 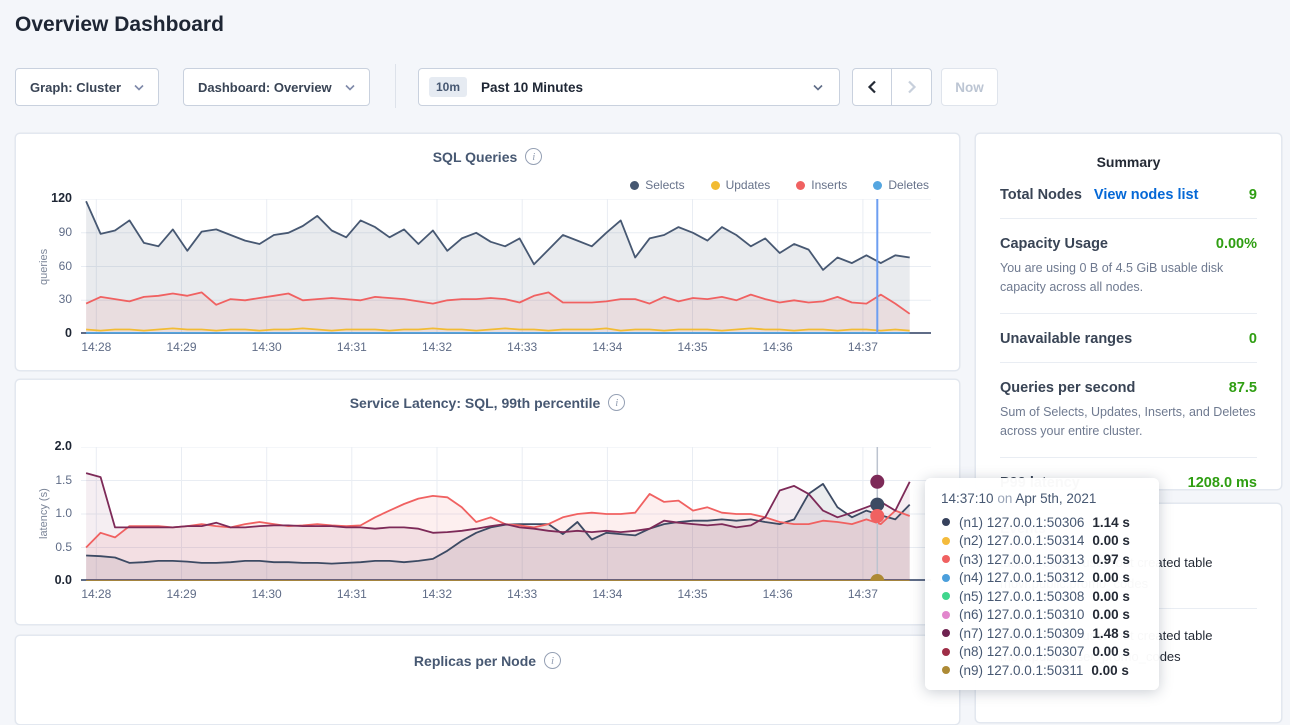 What do you see at coordinates (487, 680) in the screenshot?
I see `replicas-per-node-card: Replicas per Node i` at bounding box center [487, 680].